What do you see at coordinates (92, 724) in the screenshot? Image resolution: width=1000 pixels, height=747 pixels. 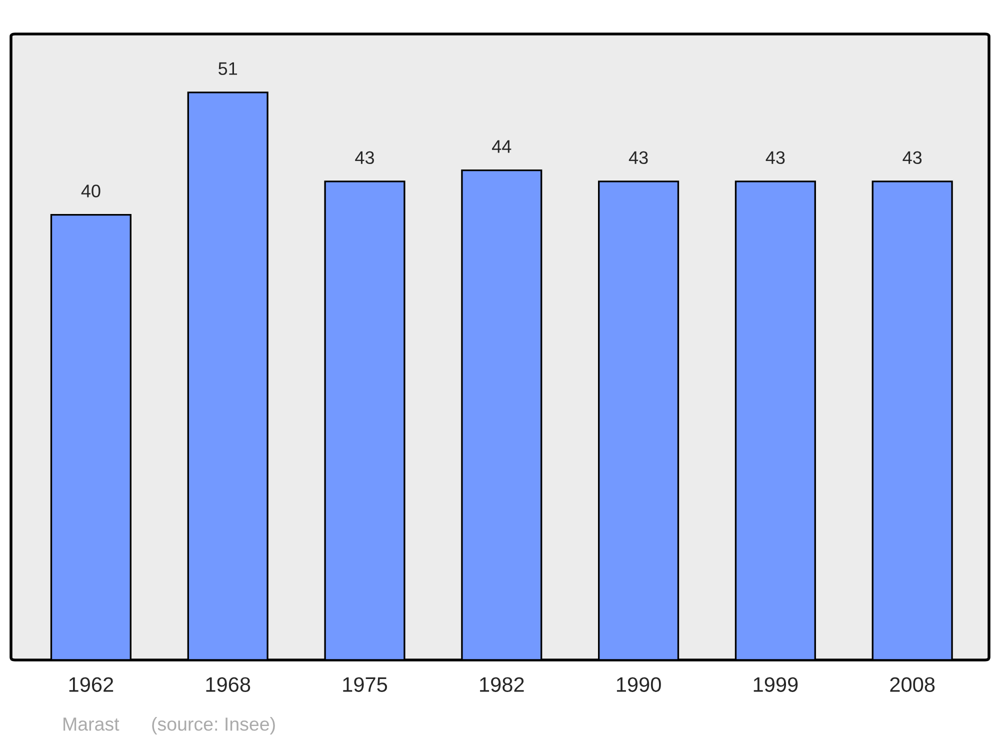 I see `text: Marast` at bounding box center [92, 724].